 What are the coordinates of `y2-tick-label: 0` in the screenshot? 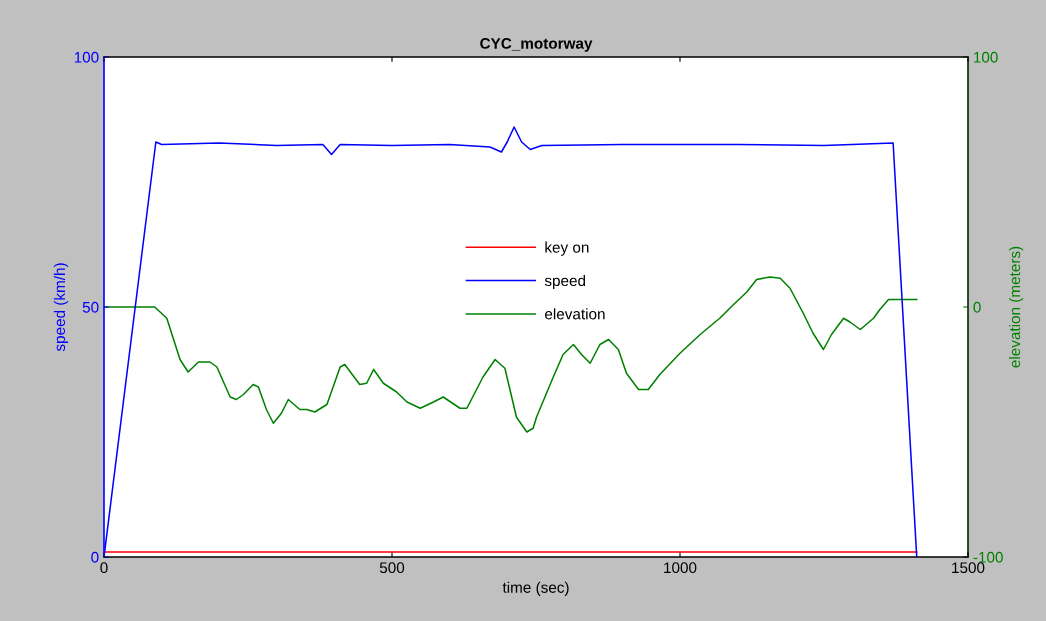 It's located at (977, 307).